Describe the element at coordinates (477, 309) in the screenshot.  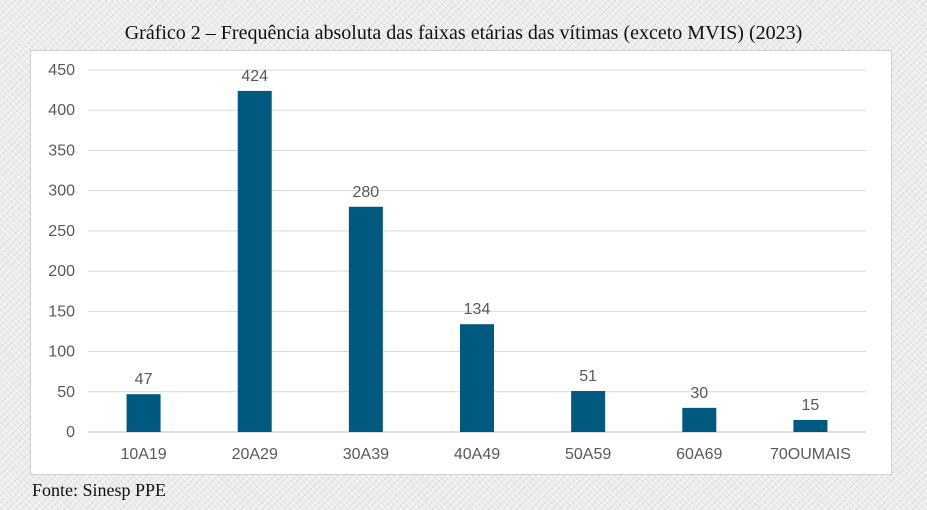
I see `data-label: 134` at that location.